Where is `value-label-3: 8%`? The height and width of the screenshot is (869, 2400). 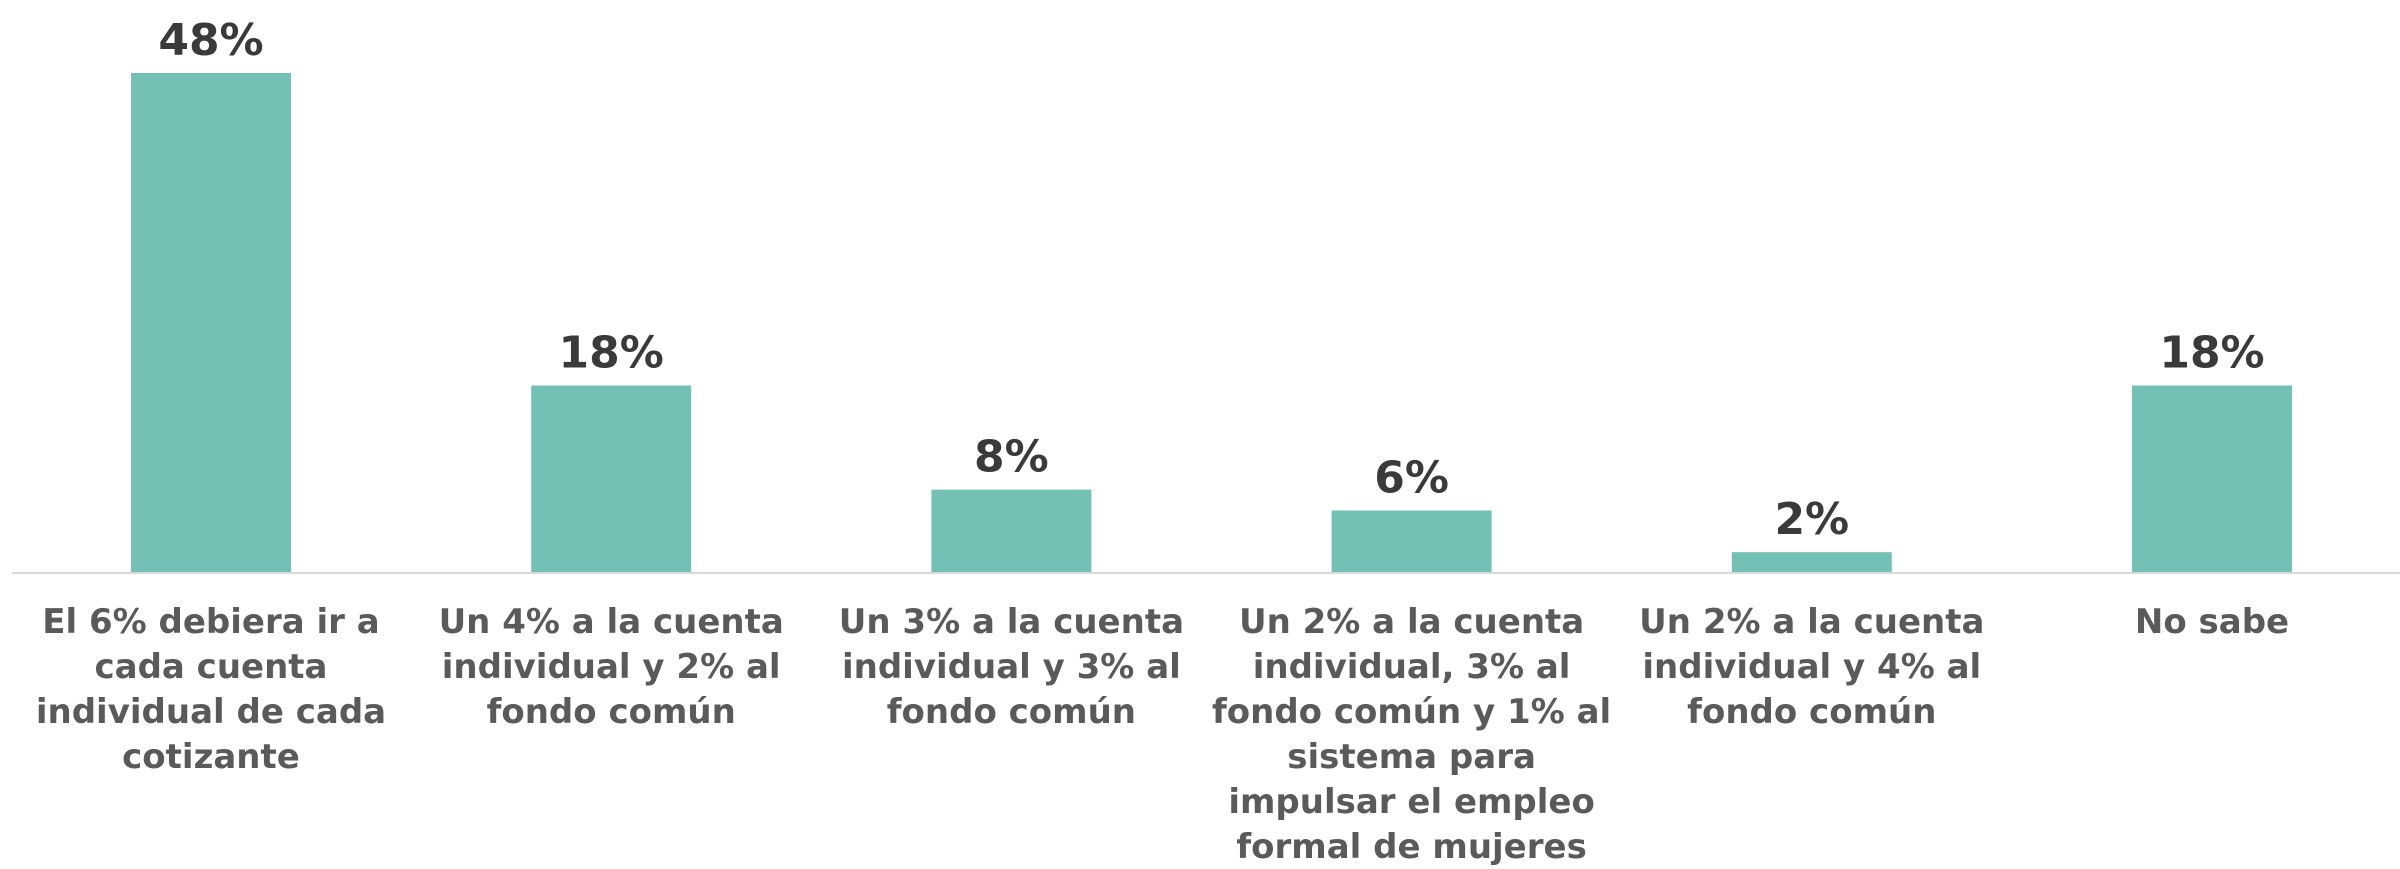 value-label-3: 8% is located at coordinates (1011, 457).